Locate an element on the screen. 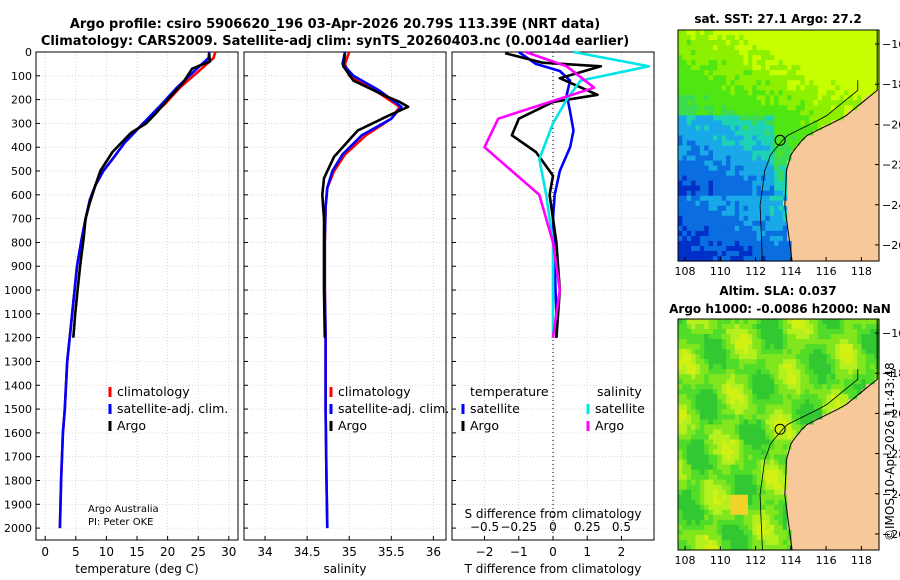 This screenshot has height=580, width=900. tick-label-x: 0 is located at coordinates (45, 552).